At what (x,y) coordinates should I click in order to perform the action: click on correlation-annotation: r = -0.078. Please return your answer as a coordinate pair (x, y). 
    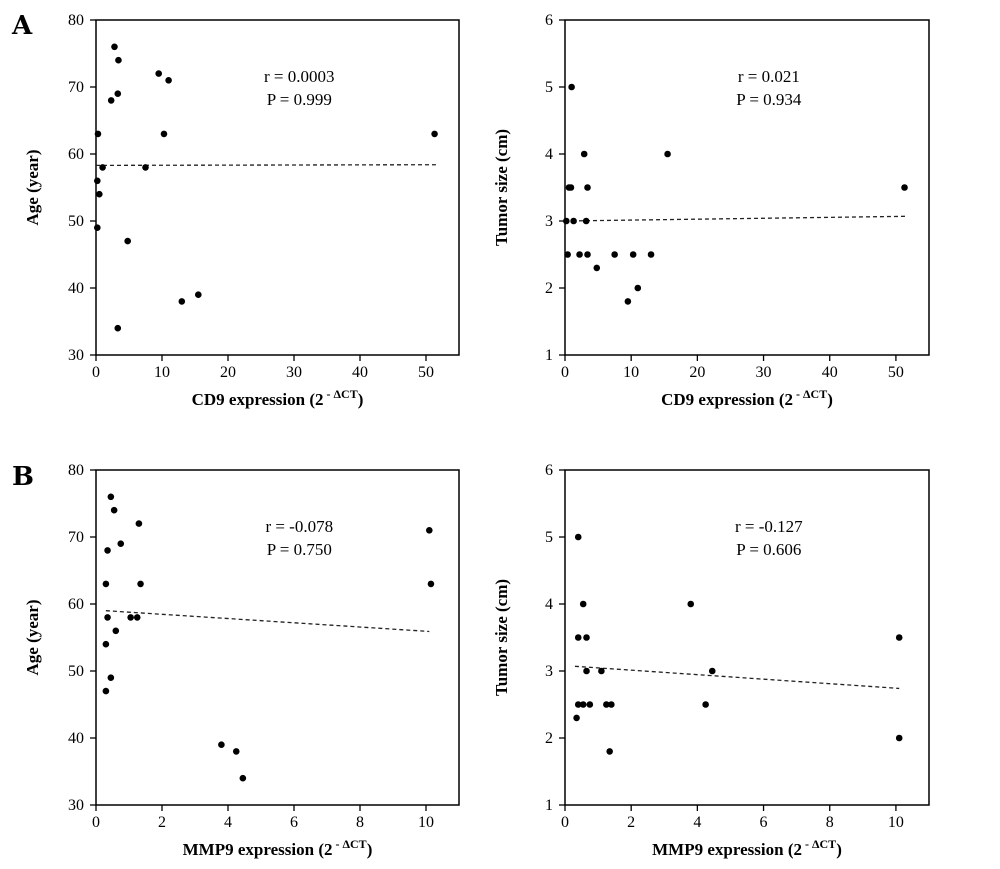
    Looking at the image, I should click on (299, 526).